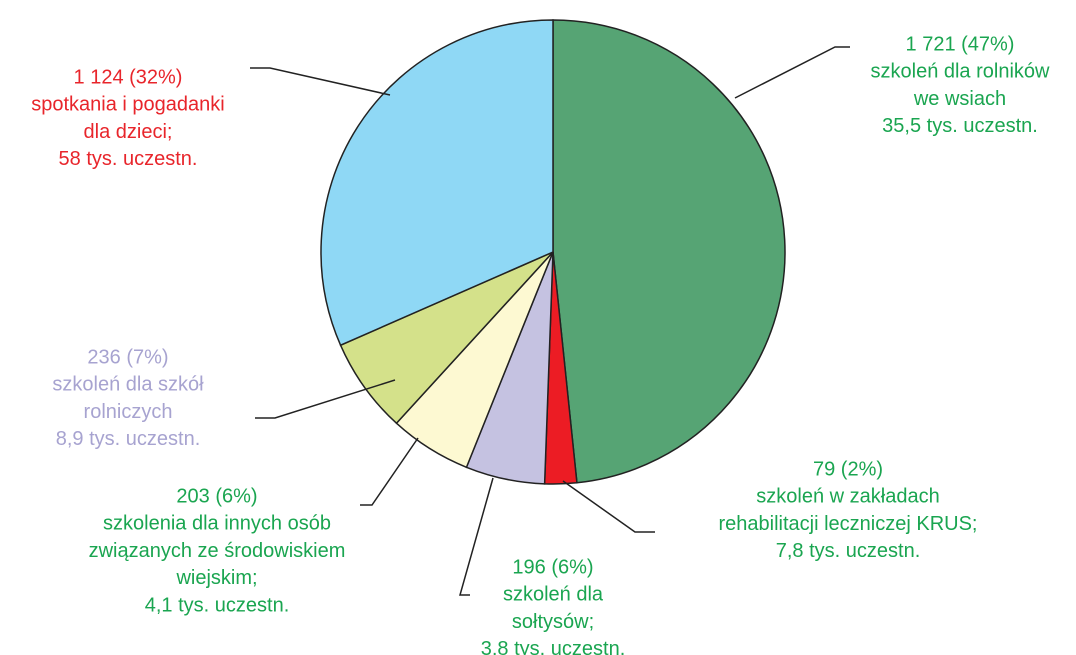 The height and width of the screenshot is (655, 1076). What do you see at coordinates (127, 357) in the screenshot?
I see `value-label: 236 (7%)` at bounding box center [127, 357].